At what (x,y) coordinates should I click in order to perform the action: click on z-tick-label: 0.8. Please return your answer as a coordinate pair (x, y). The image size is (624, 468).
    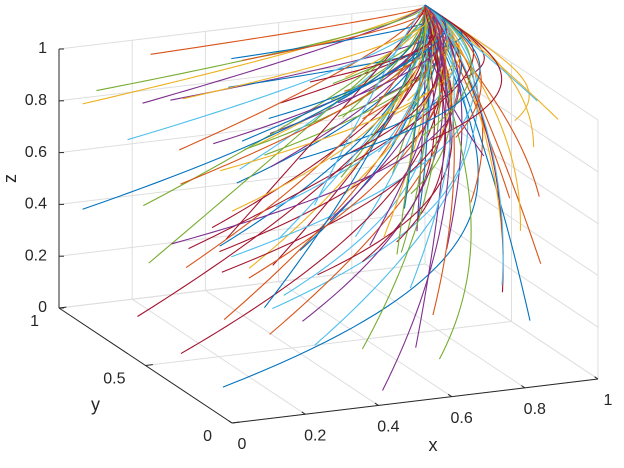
    Looking at the image, I should click on (36, 100).